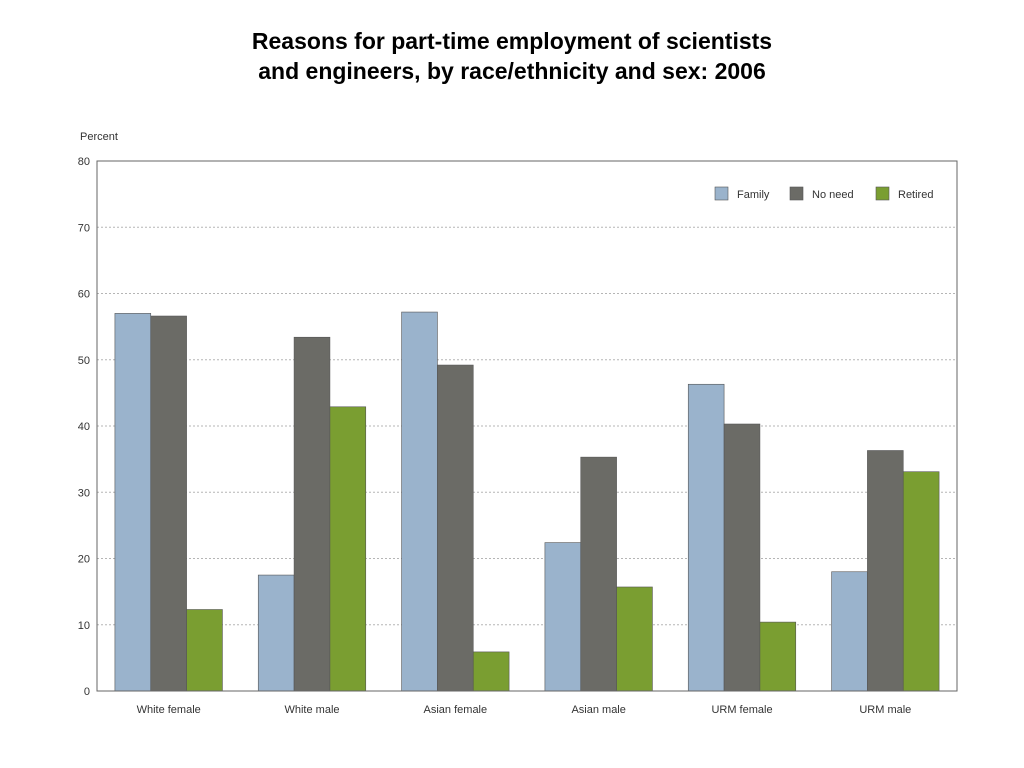 This screenshot has height=768, width=1024. What do you see at coordinates (84, 228) in the screenshot?
I see `y-tick-label: 70` at bounding box center [84, 228].